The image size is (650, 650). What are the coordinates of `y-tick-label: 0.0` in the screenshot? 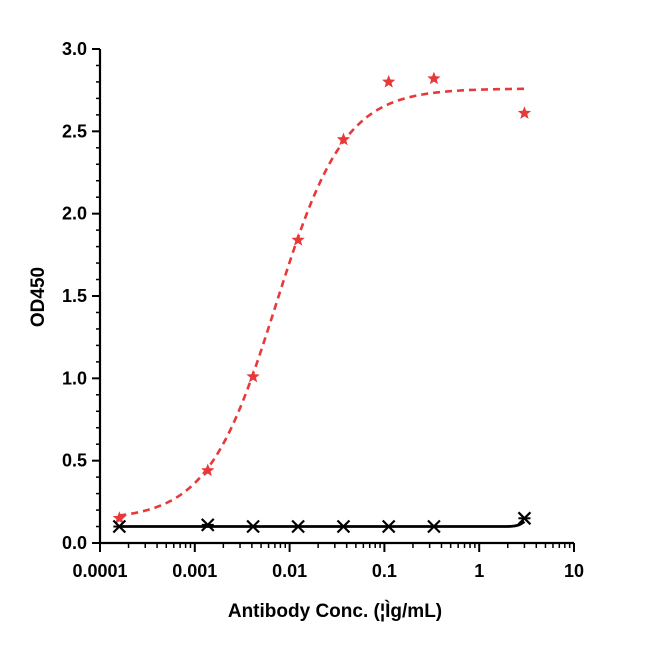 It's located at (74, 543).